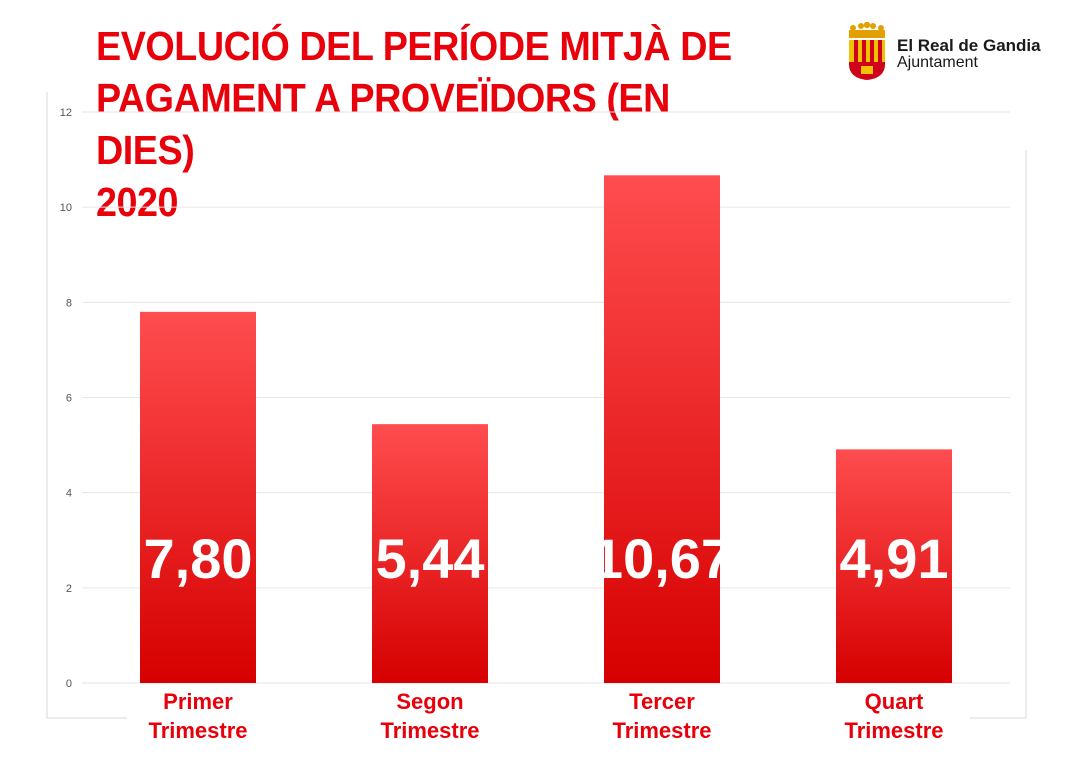  What do you see at coordinates (969, 45) in the screenshot?
I see `logo-name: El Real de Gandia` at bounding box center [969, 45].